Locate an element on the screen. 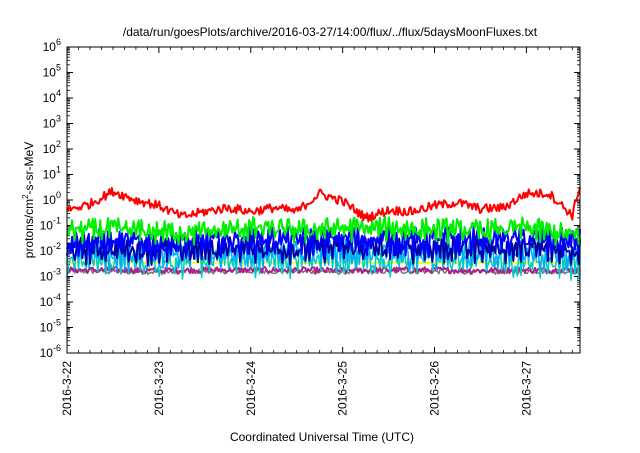  y-tick-label-exponent: 1 is located at coordinates (58, 170).